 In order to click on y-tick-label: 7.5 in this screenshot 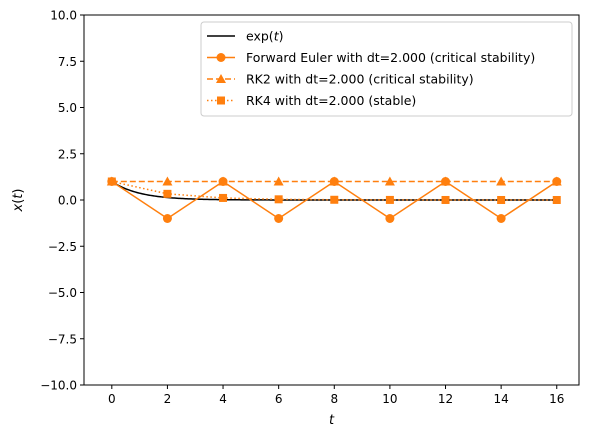, I will do `click(67, 62)`.